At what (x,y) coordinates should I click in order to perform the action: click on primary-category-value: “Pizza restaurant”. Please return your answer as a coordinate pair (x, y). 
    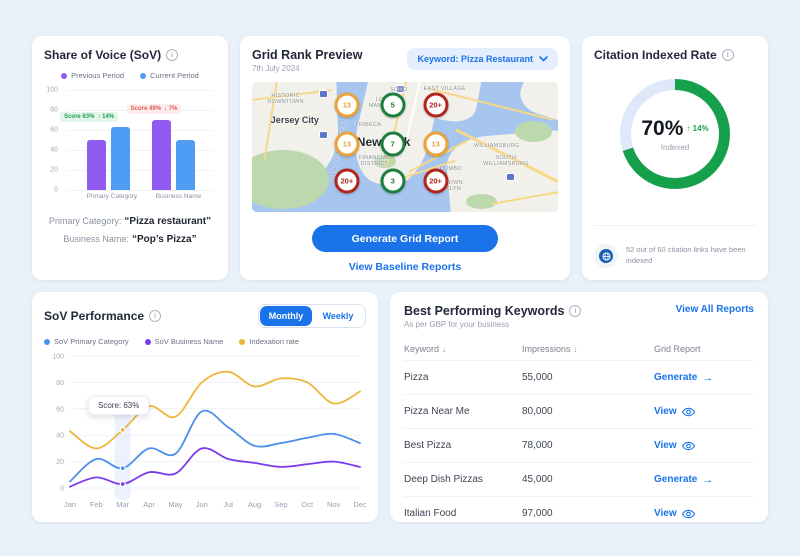
    Looking at the image, I should click on (168, 221).